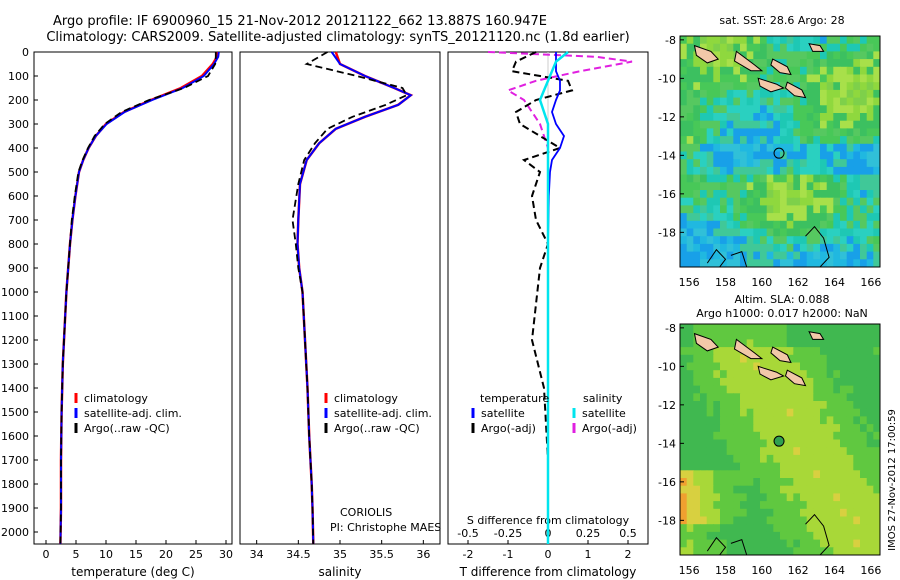 This screenshot has height=580, width=900. I want to click on tdiff-argo-line, so click(542, 297).